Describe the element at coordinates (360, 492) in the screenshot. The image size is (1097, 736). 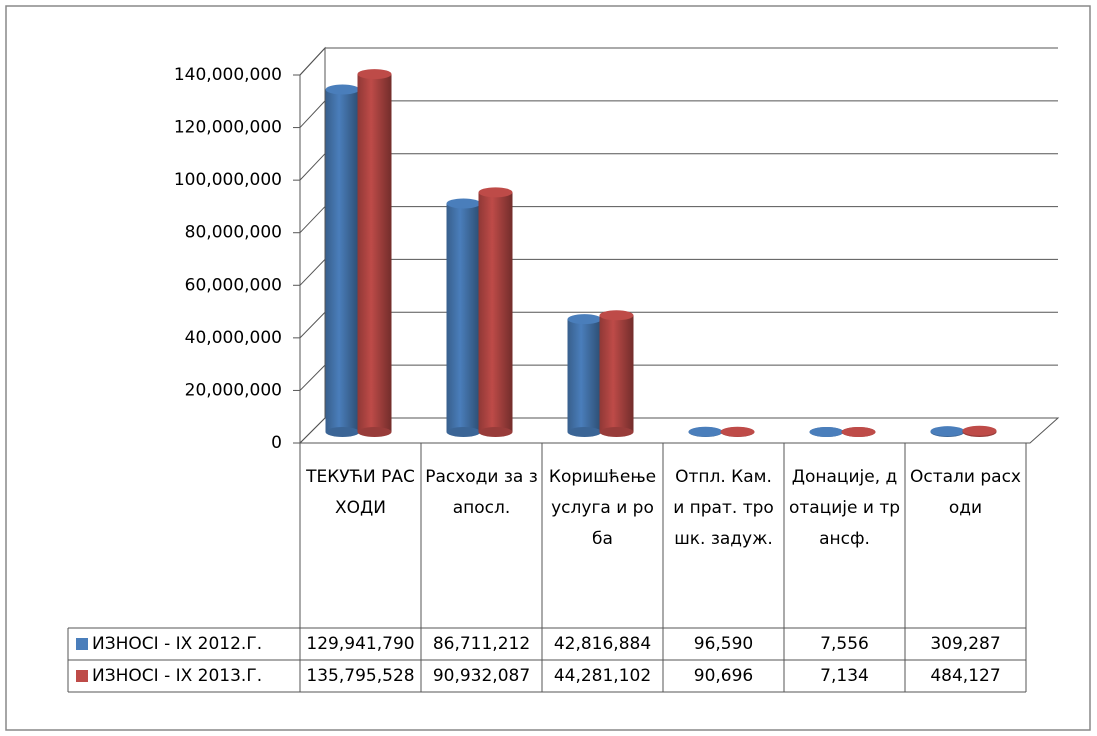
I see `category-label: ТЕКУЋИ РАСХОДИ` at that location.